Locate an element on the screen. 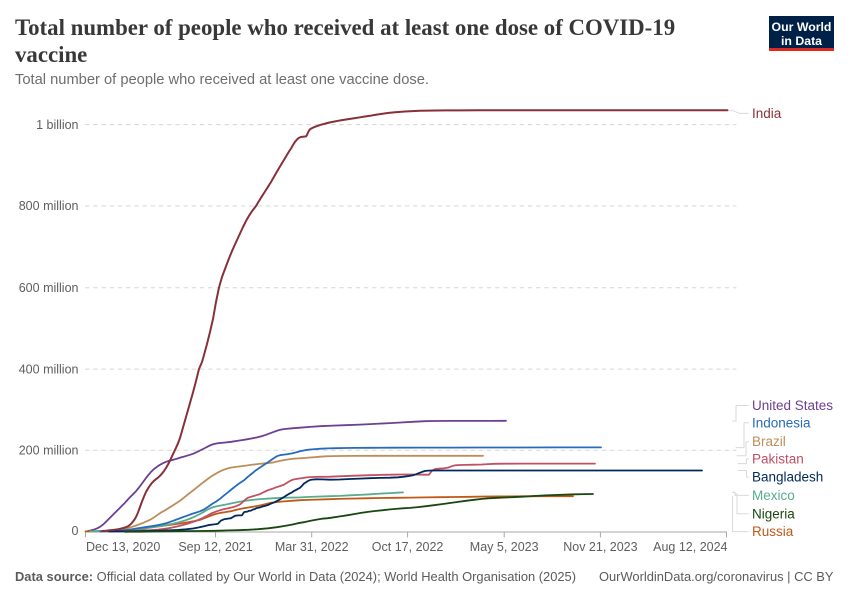 This screenshot has height=600, width=850. svg-text: 400 million is located at coordinates (49, 369).